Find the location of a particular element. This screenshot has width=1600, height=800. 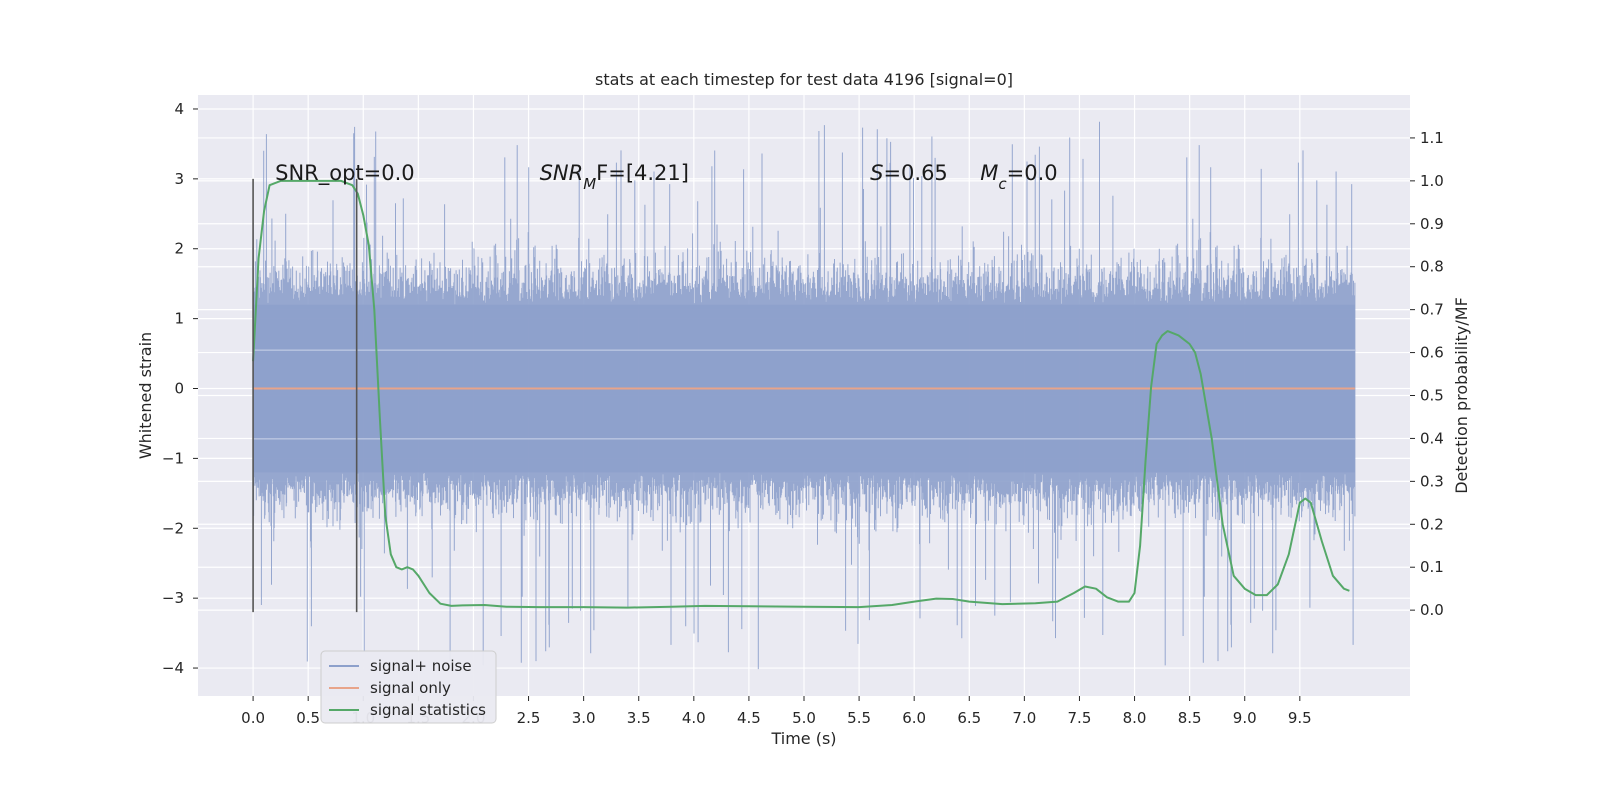

y2-tick-label: 0.2 is located at coordinates (1432, 524).